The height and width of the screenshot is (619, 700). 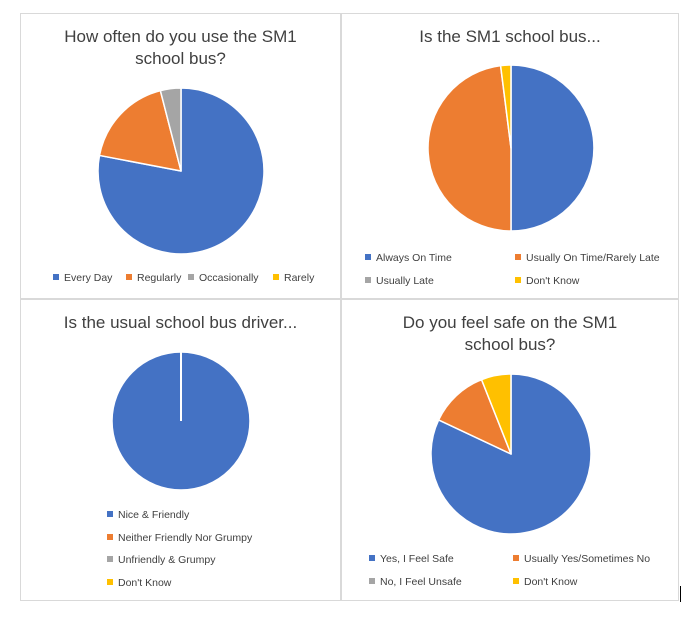 What do you see at coordinates (415, 582) in the screenshot?
I see `legend-item-unsafe: No, I Feel Unsafe` at bounding box center [415, 582].